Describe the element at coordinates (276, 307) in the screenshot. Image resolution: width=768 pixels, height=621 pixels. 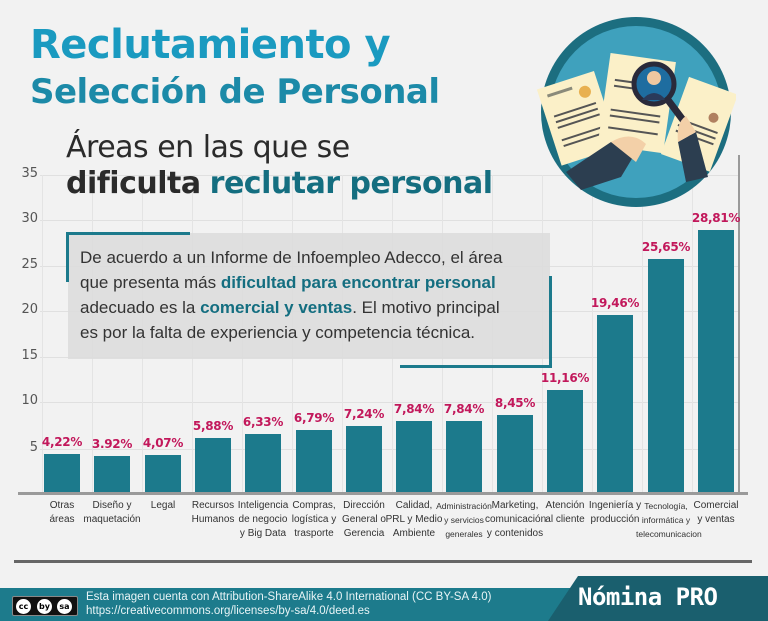
I see `info-highlight: comercial y ventas` at that location.